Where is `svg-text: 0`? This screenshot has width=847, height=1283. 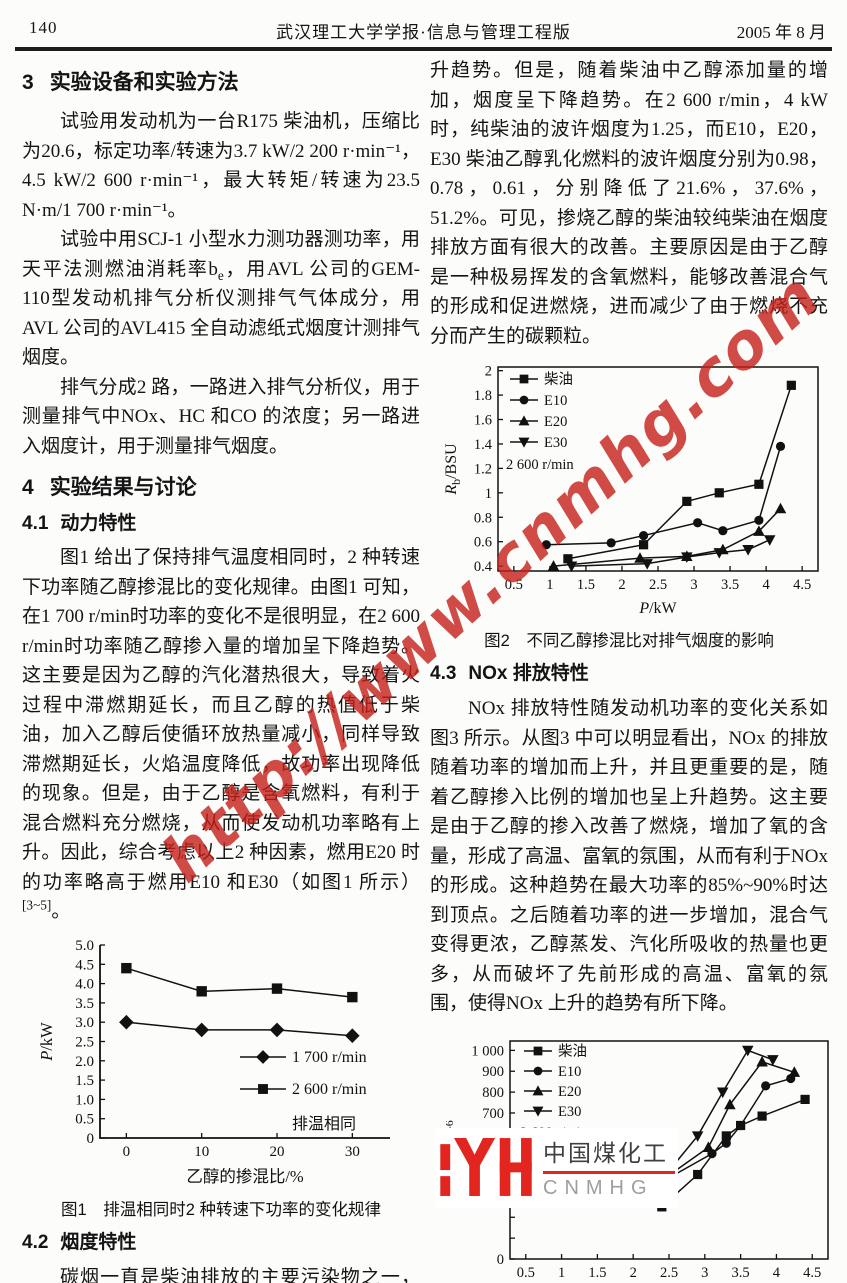
svg-text: 0 is located at coordinates (91, 1139).